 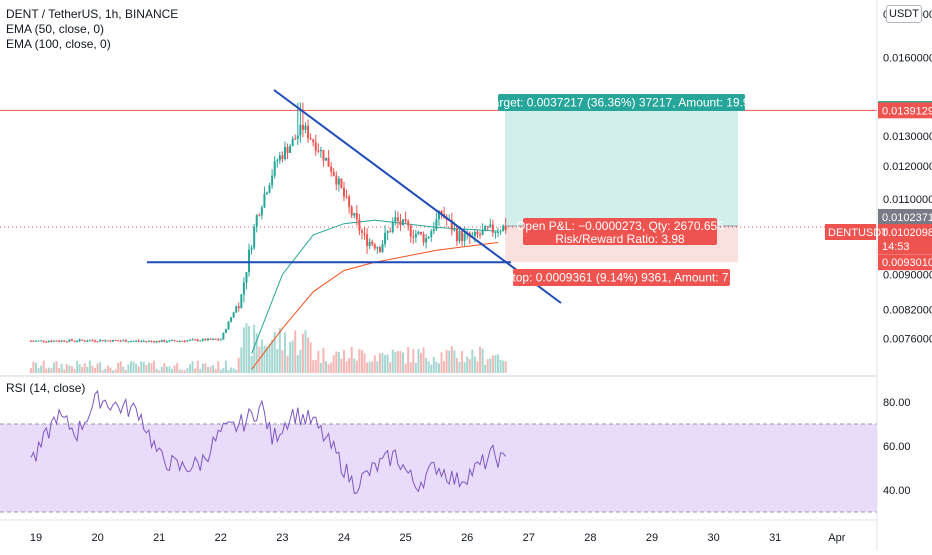 I want to click on volume-bars, so click(x=268, y=348).